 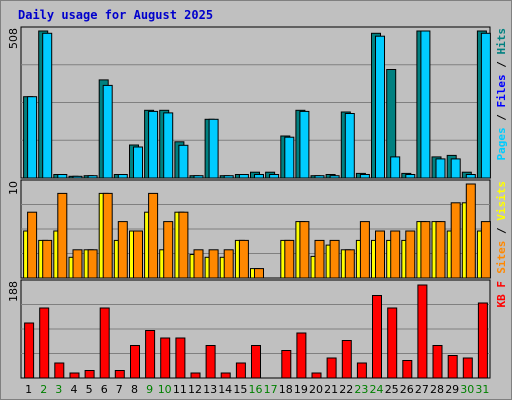 I want to click on legend-entry: Files, so click(x=501, y=90).